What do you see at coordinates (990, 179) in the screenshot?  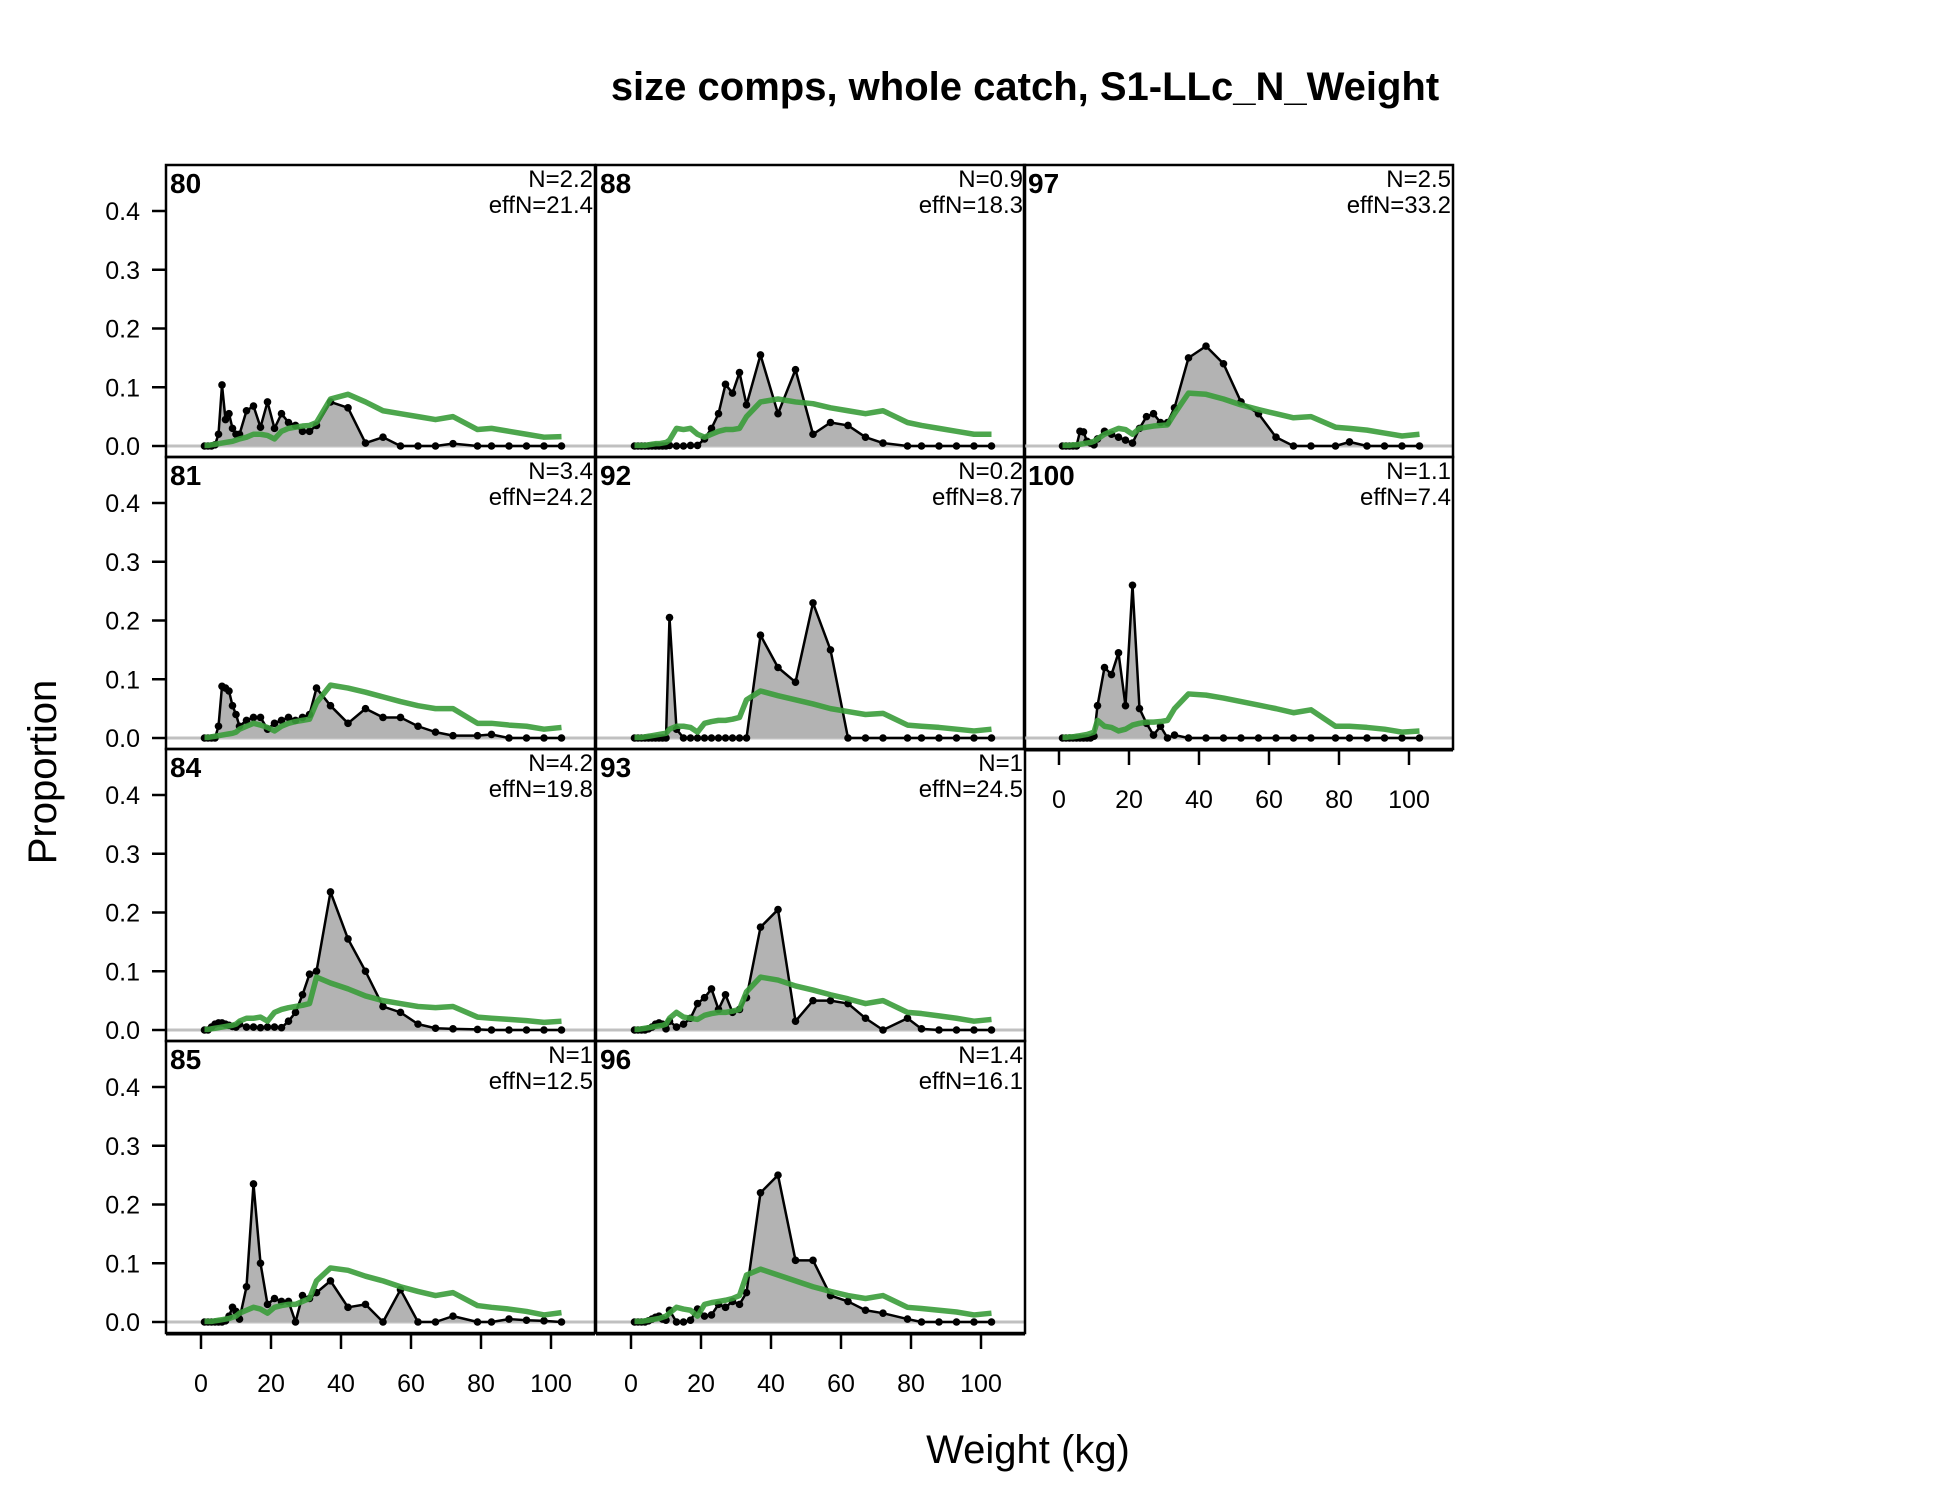 I see `n-label: N=0.9` at bounding box center [990, 179].